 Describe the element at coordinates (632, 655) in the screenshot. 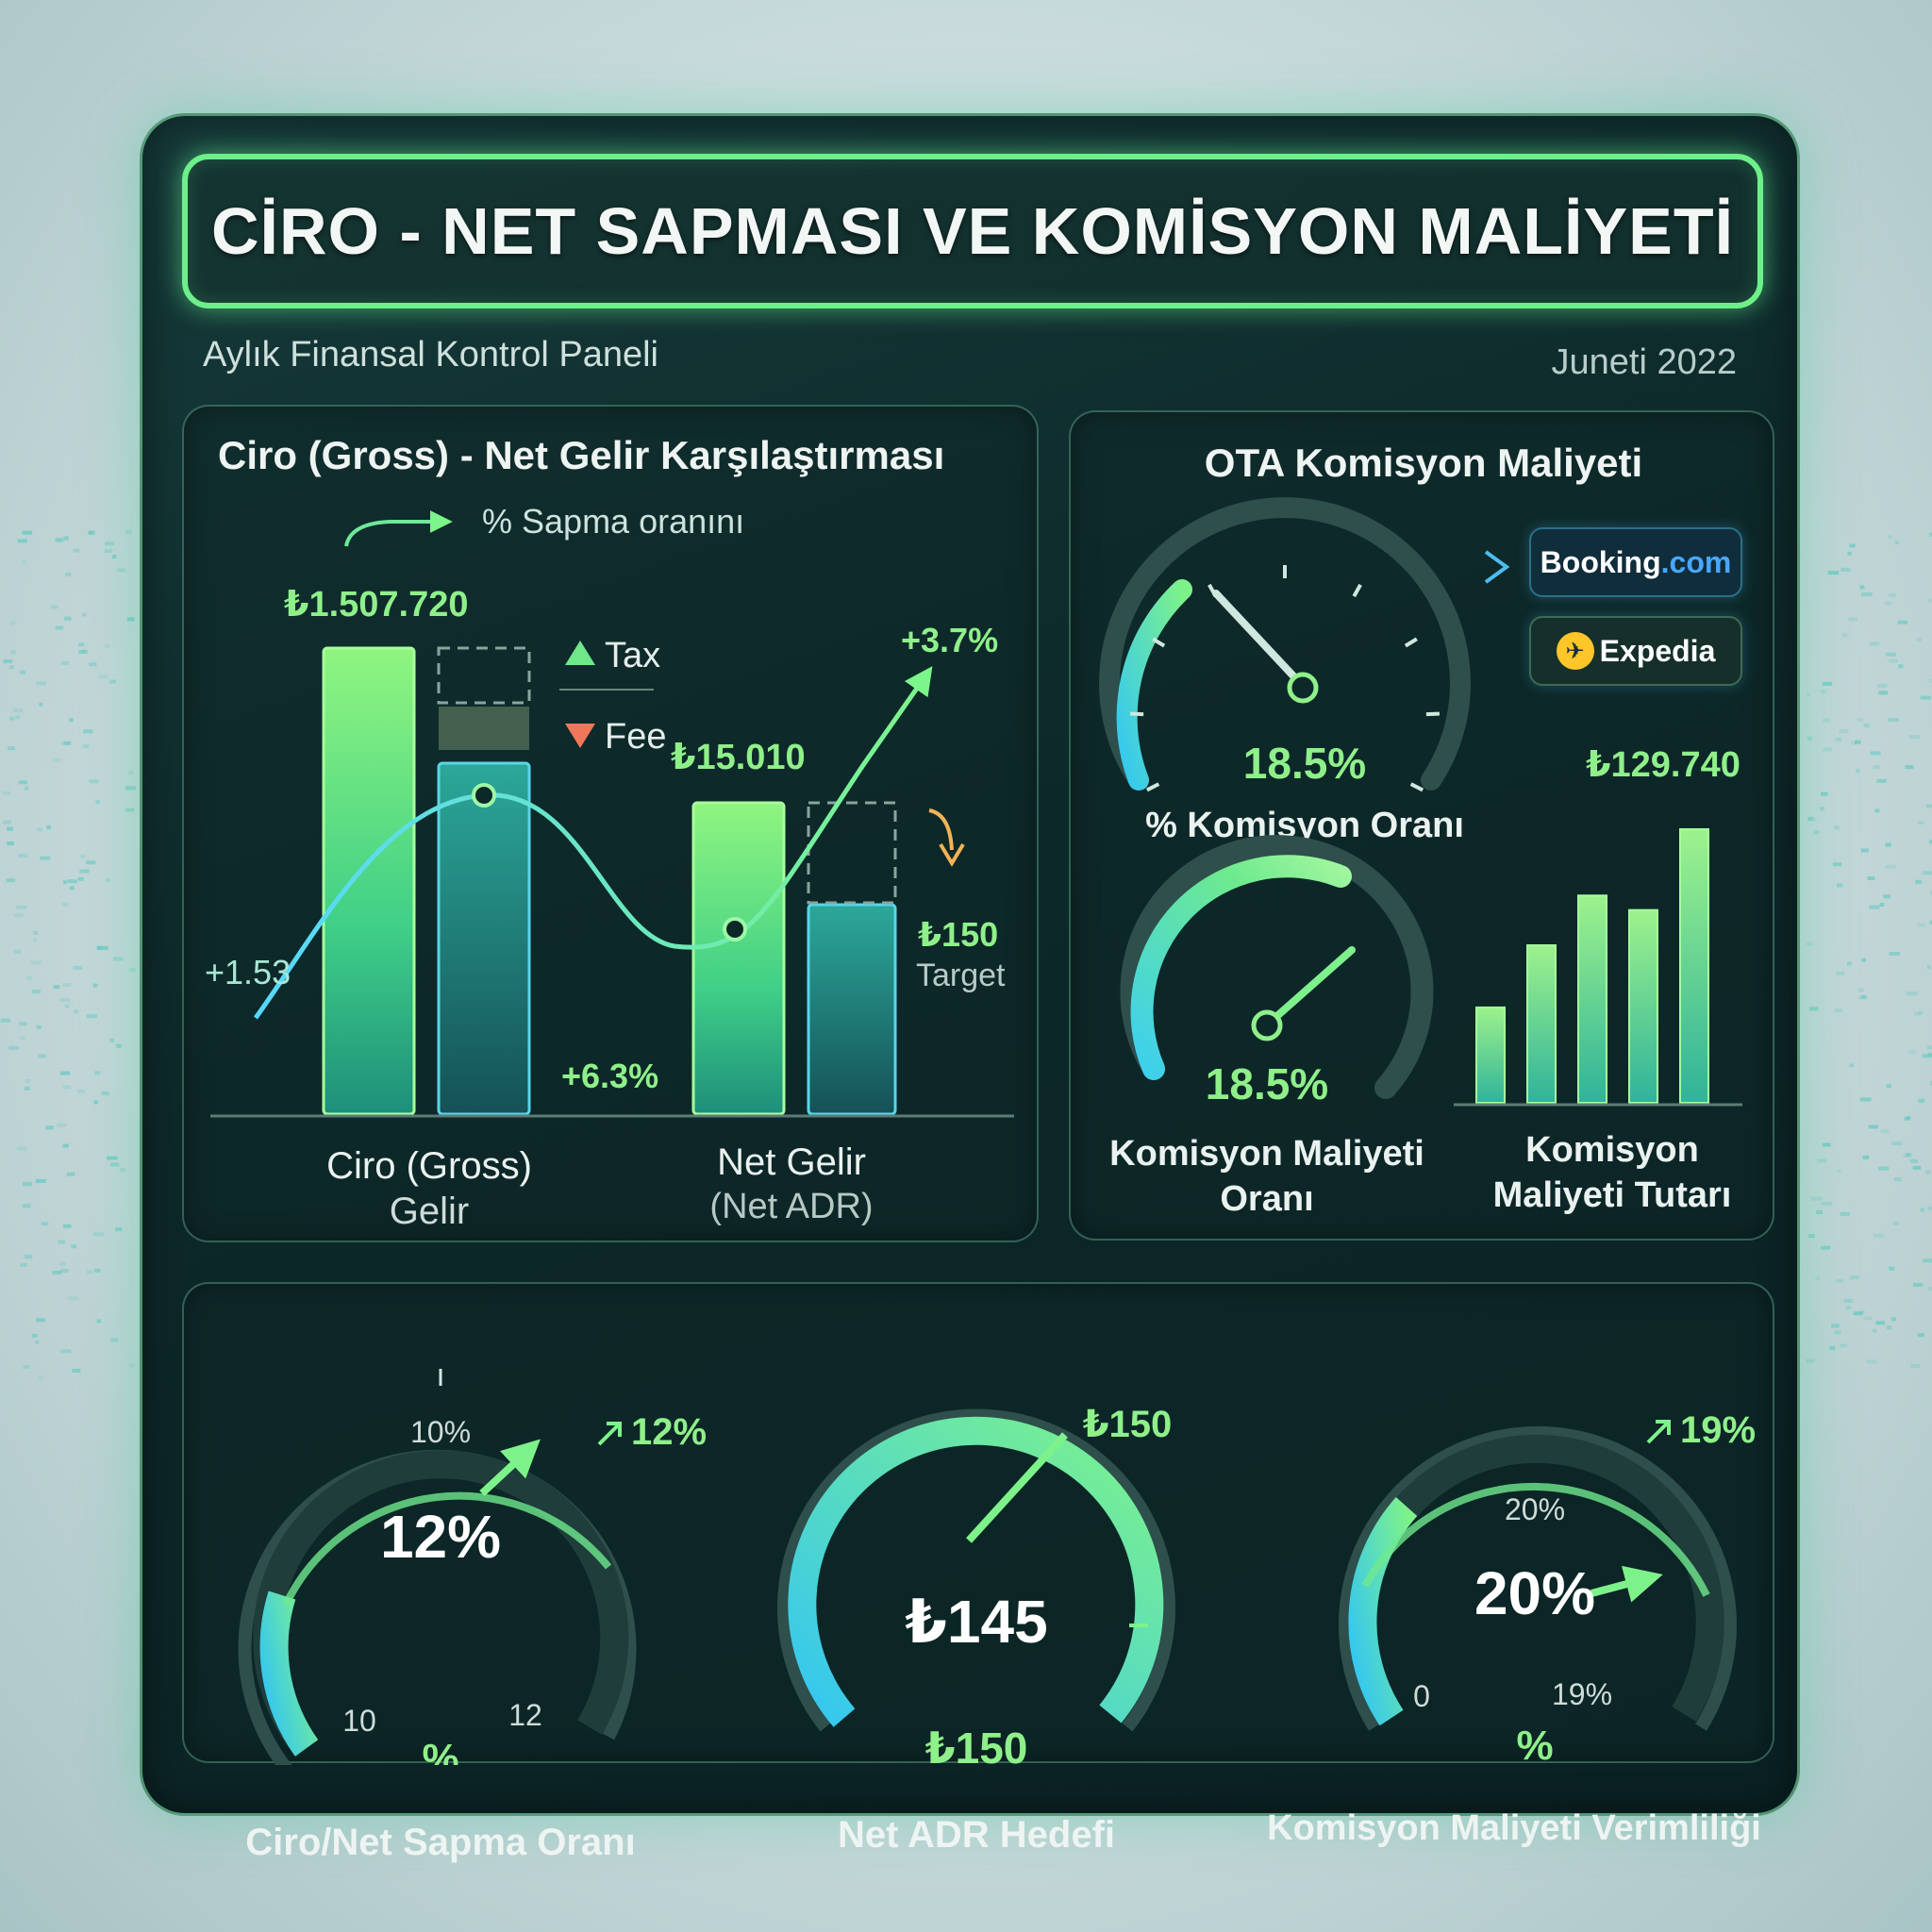

I see `legend-tax: Tax` at that location.